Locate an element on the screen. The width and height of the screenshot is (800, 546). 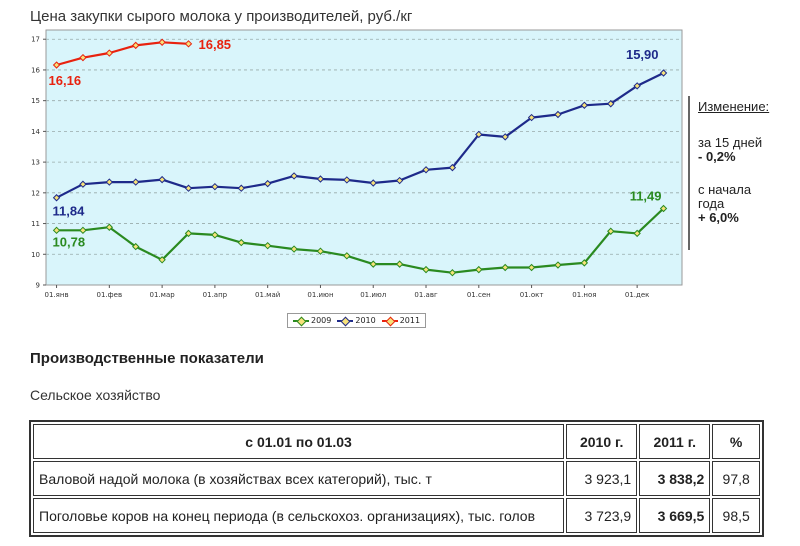
x-tick-label: 01.дек is located at coordinates (637, 295).